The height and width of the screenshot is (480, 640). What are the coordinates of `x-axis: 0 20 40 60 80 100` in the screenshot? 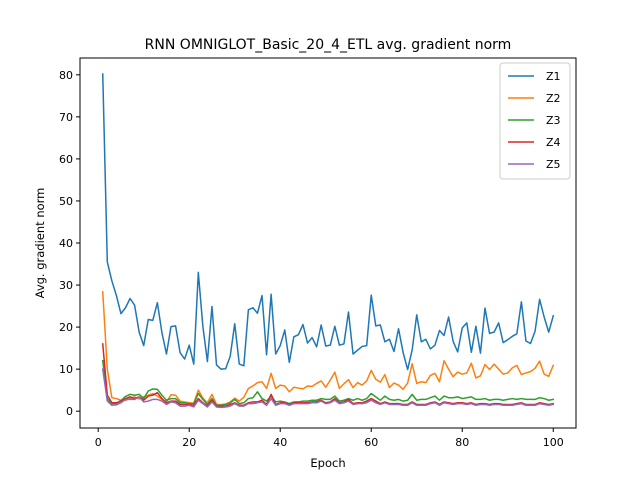 It's located at (329, 438).